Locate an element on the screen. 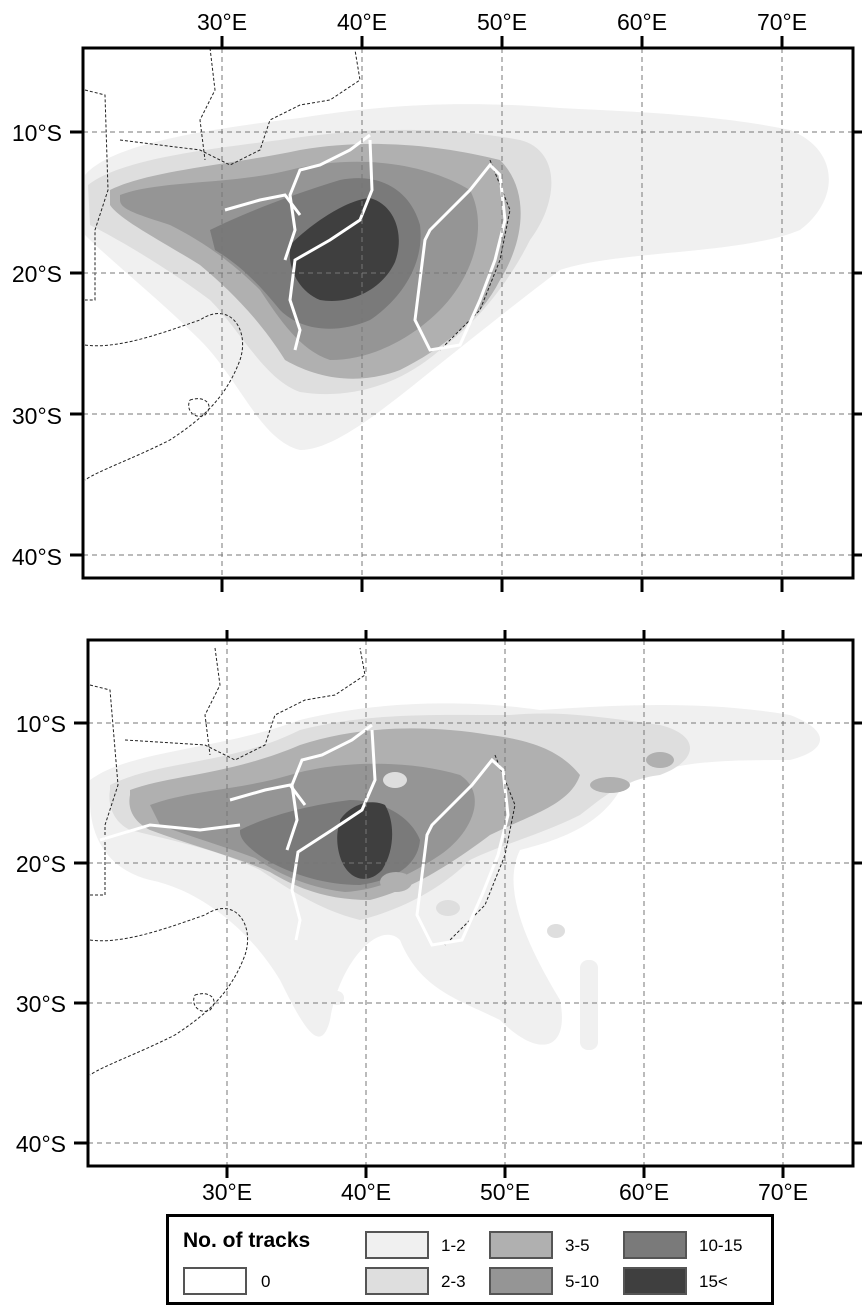  legend-label: 2-3 is located at coordinates (453, 1281).